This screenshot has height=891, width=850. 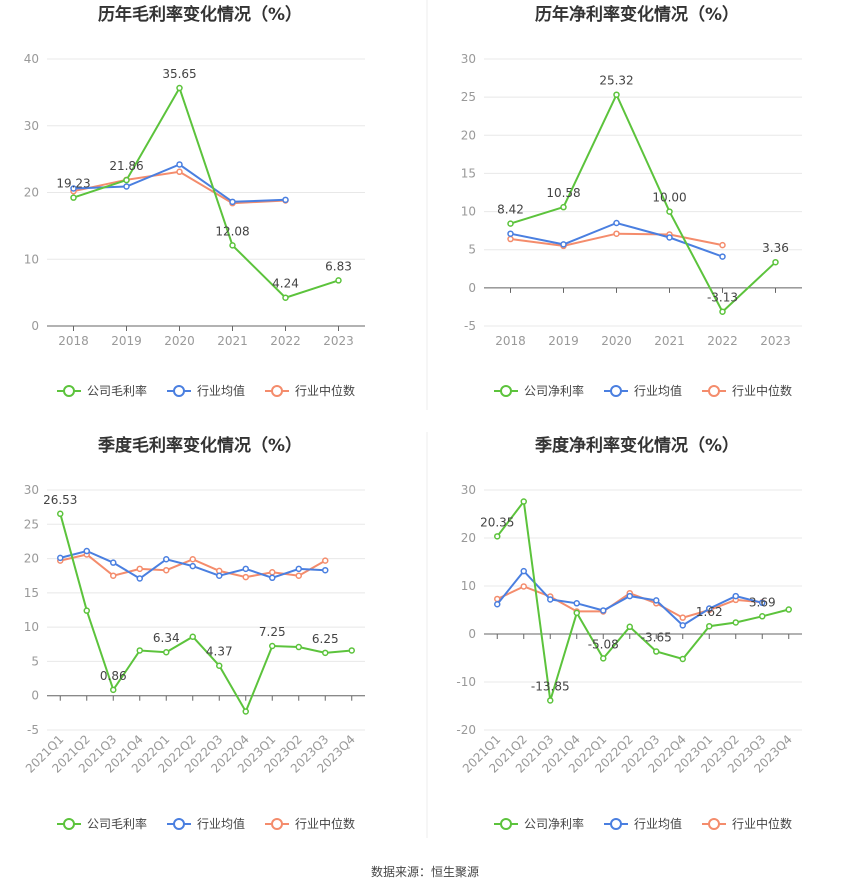 I want to click on chart1-data-label: 12.08, so click(x=232, y=231).